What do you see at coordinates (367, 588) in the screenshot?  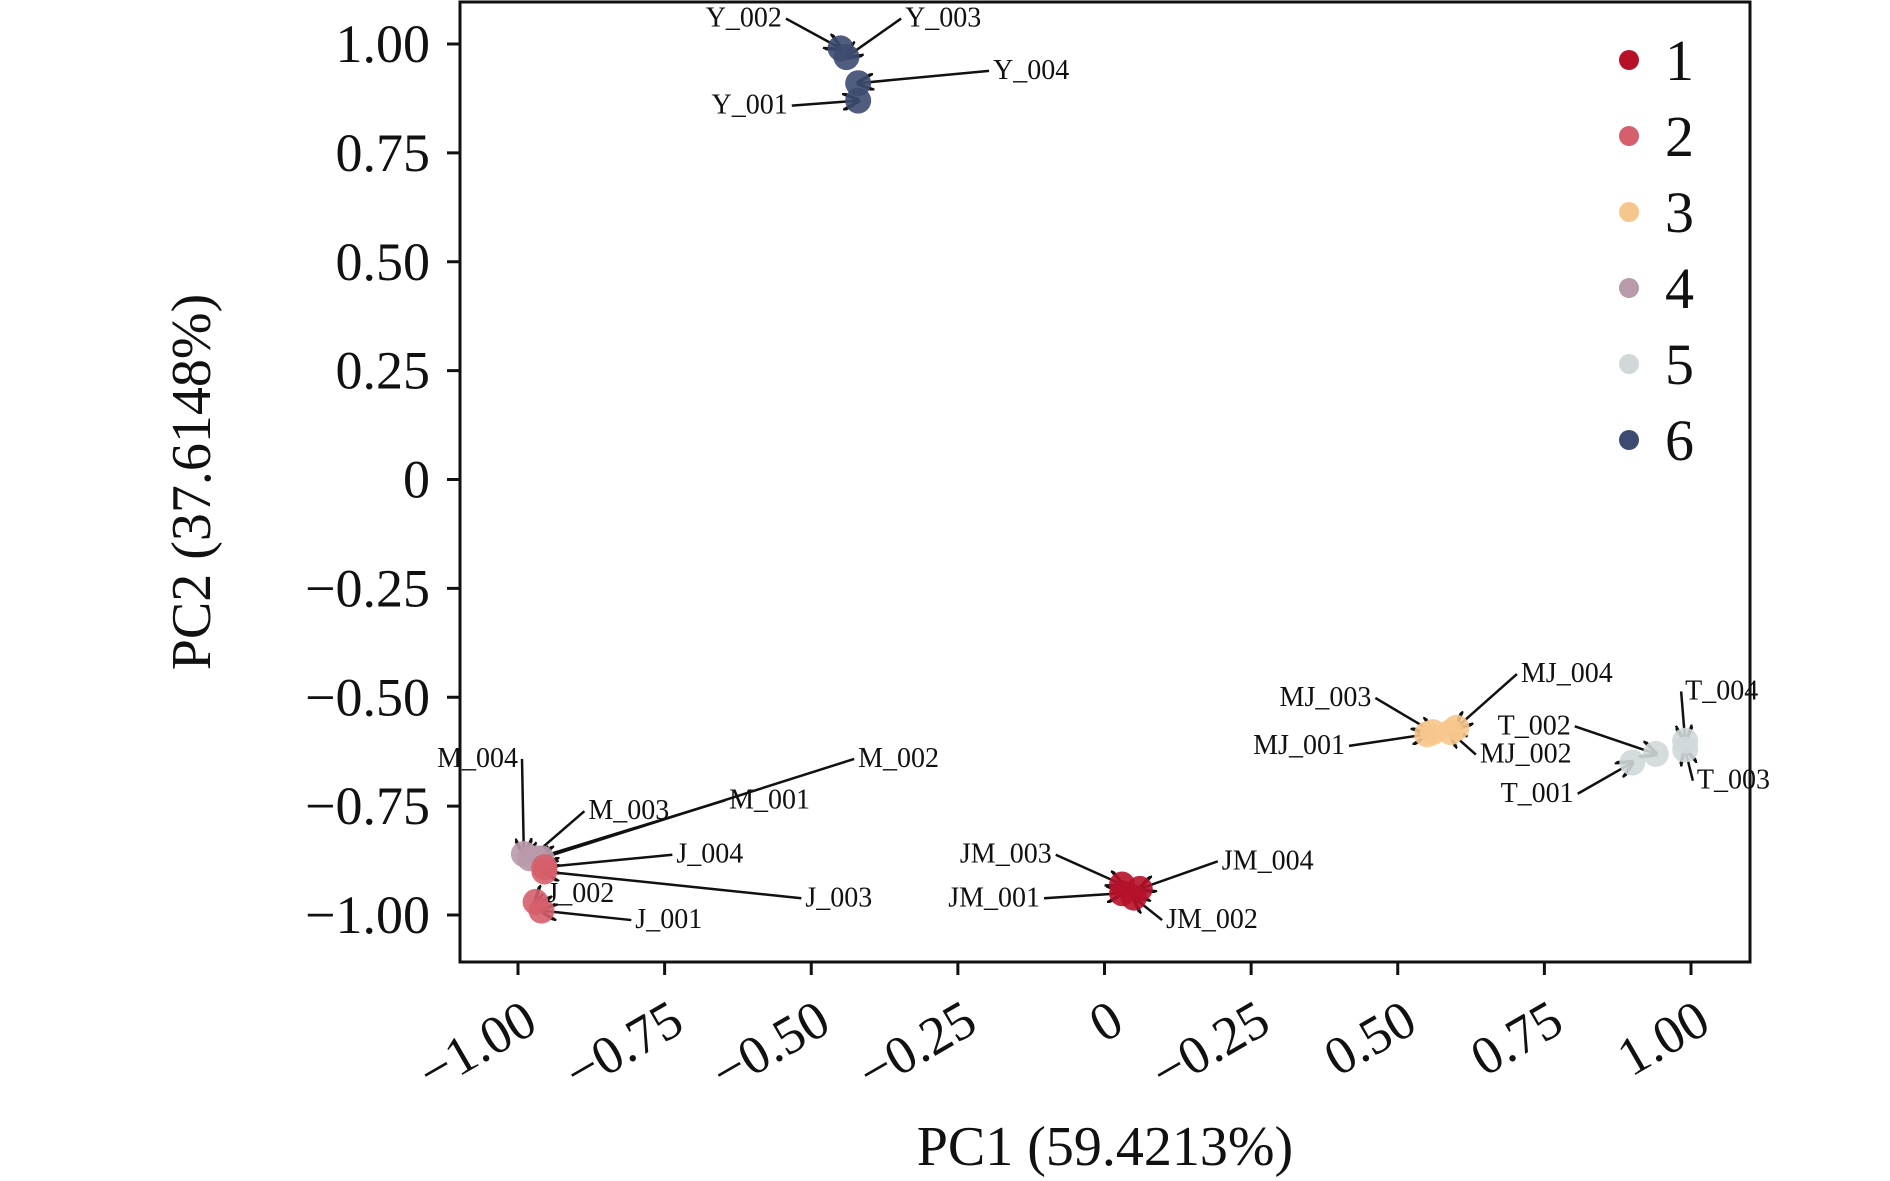 I see `y-tick-label: −0.25` at bounding box center [367, 588].